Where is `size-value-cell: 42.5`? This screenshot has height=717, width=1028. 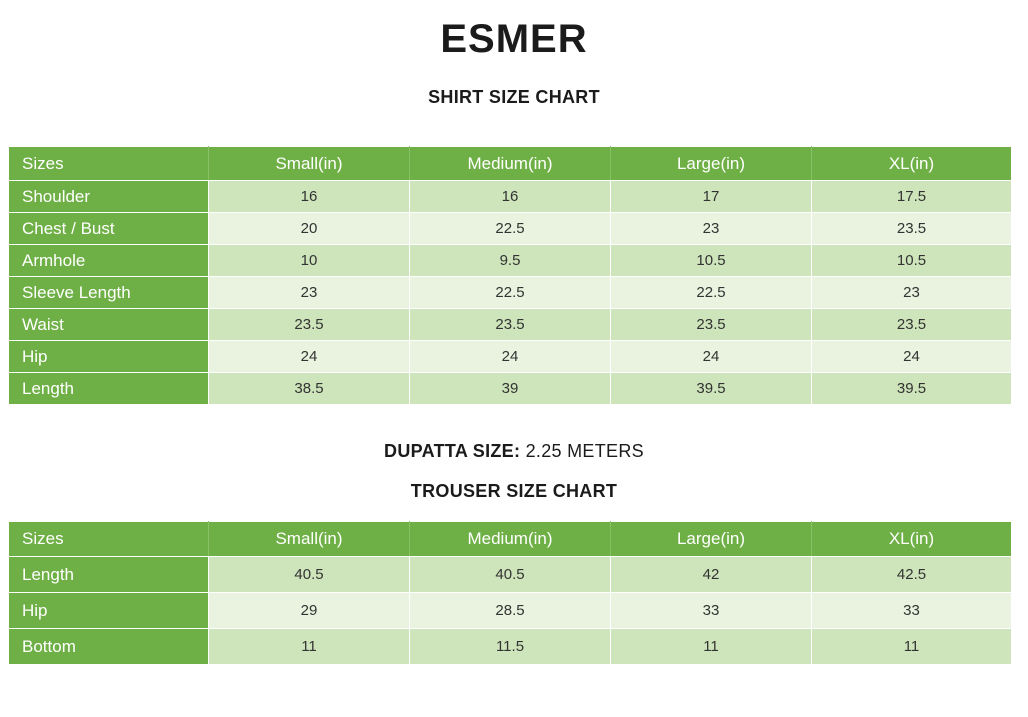 size-value-cell: 42.5 is located at coordinates (911, 574).